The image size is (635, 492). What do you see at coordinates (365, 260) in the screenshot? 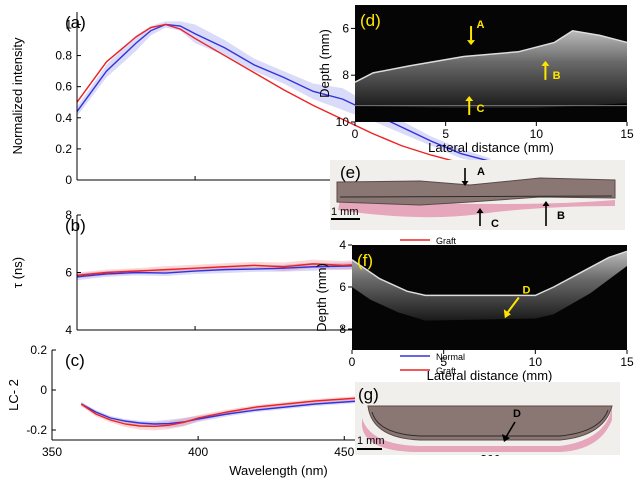
I see `panel-label: (f)` at bounding box center [365, 260].